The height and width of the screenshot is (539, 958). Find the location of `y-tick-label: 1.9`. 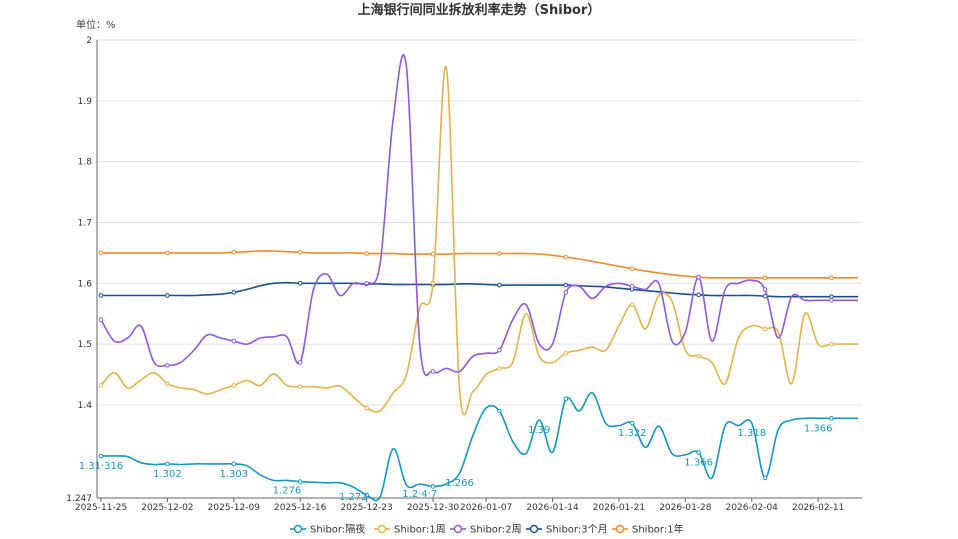

y-tick-label: 1.9 is located at coordinates (85, 102).